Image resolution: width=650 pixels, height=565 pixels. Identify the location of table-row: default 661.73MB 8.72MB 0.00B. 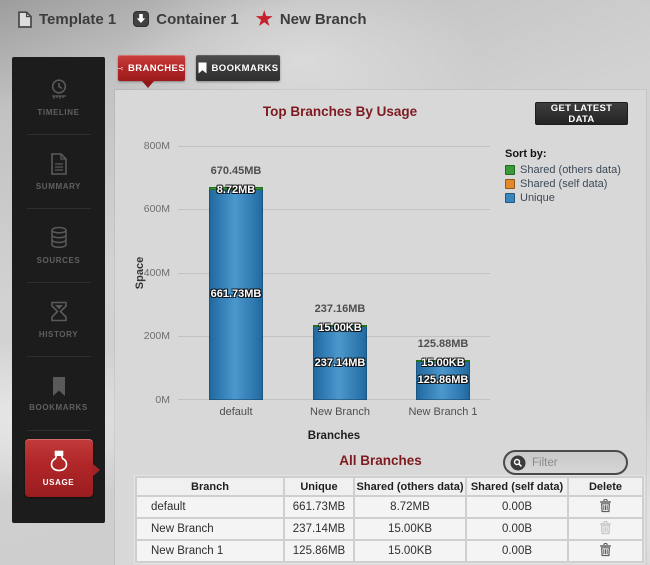
(389, 507).